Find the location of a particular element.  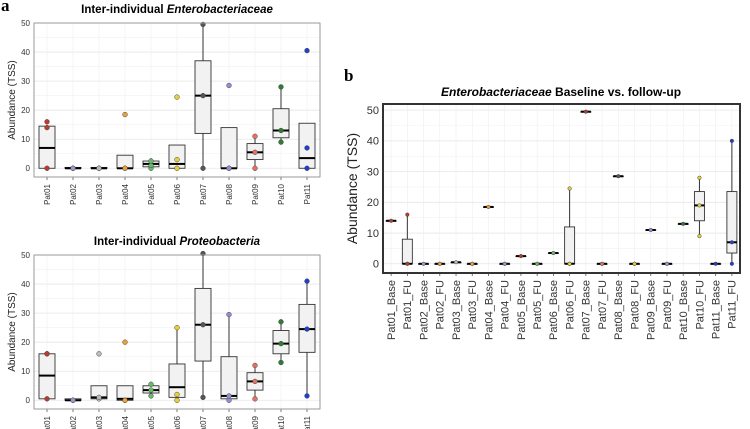

x-tick-label: Pat03 is located at coordinates (99, 193).